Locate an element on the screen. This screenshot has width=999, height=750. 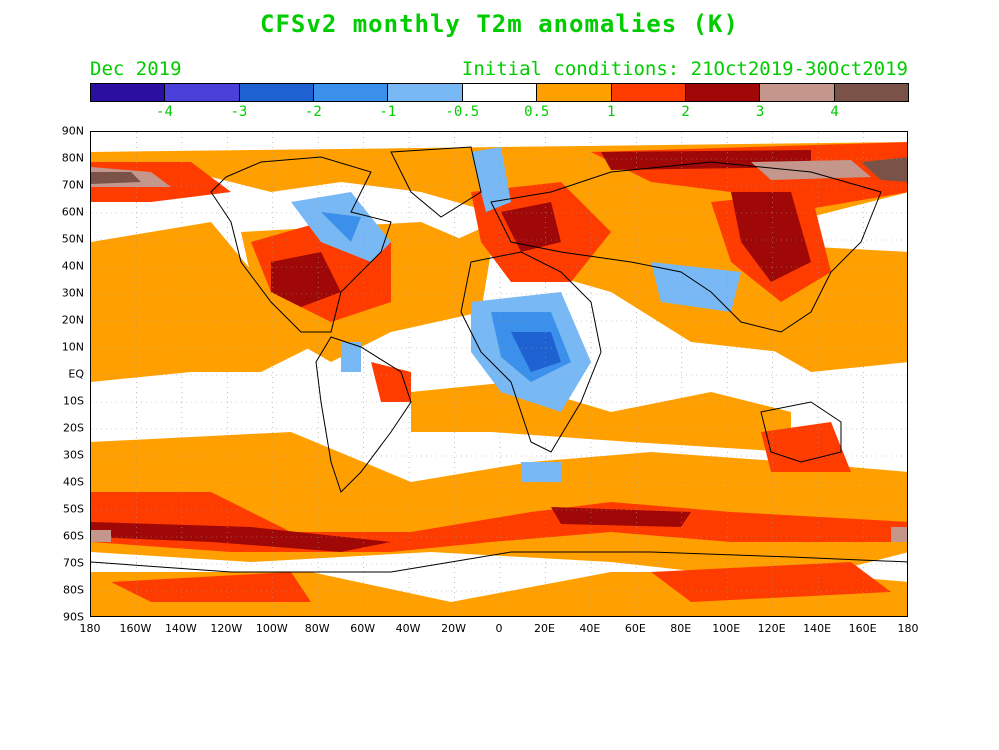
latitude-label: 40N is located at coordinates (72, 266).